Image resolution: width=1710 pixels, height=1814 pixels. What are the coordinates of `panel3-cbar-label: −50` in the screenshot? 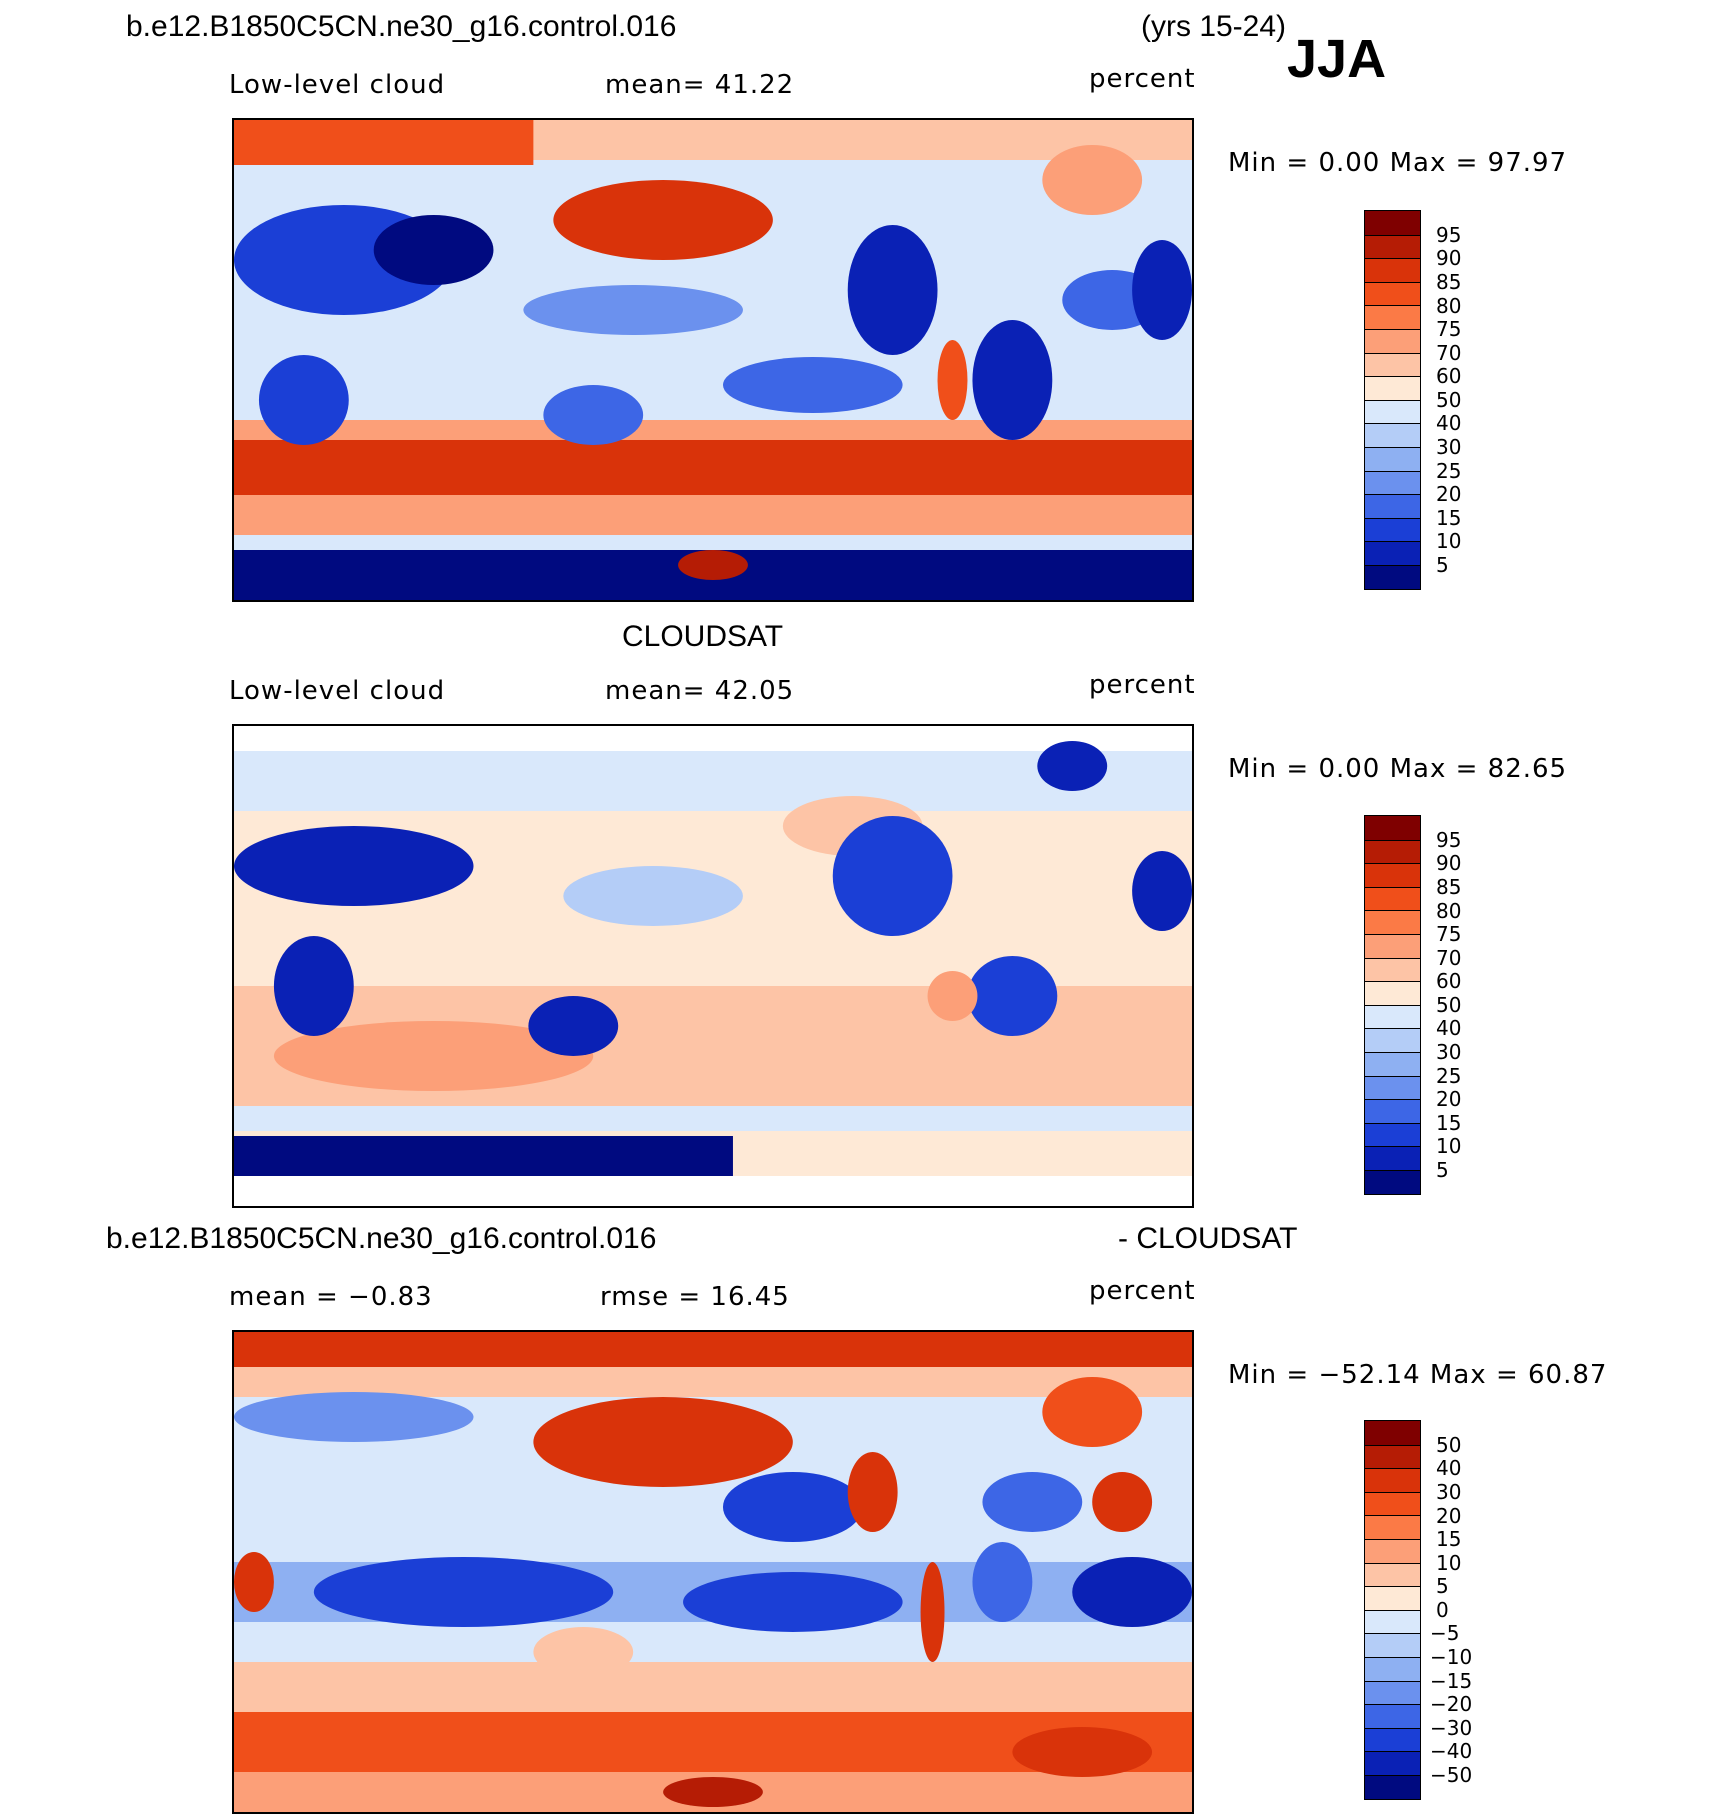 It's located at (1451, 1775).